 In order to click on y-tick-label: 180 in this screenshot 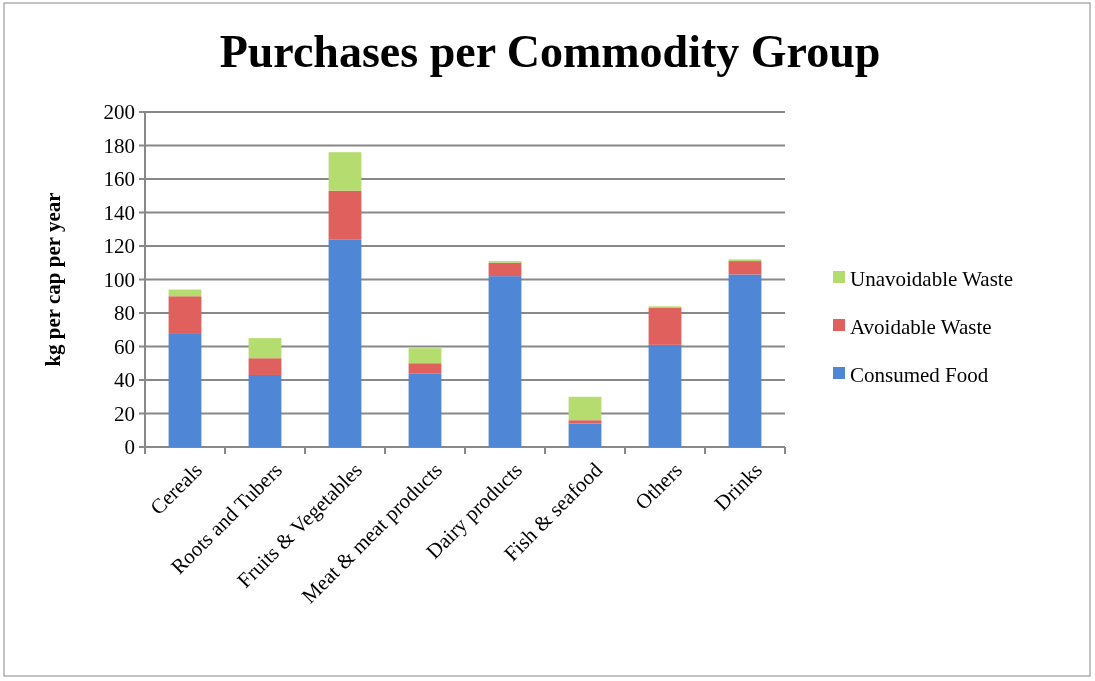, I will do `click(119, 145)`.